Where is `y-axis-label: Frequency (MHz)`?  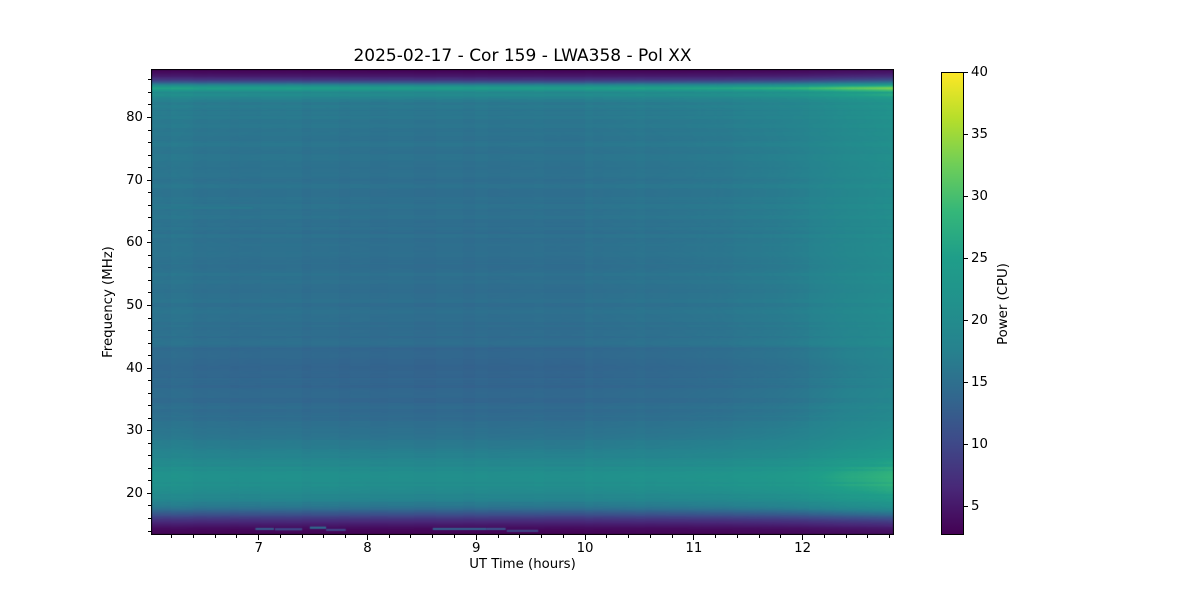
y-axis-label: Frequency (MHz) is located at coordinates (108, 302).